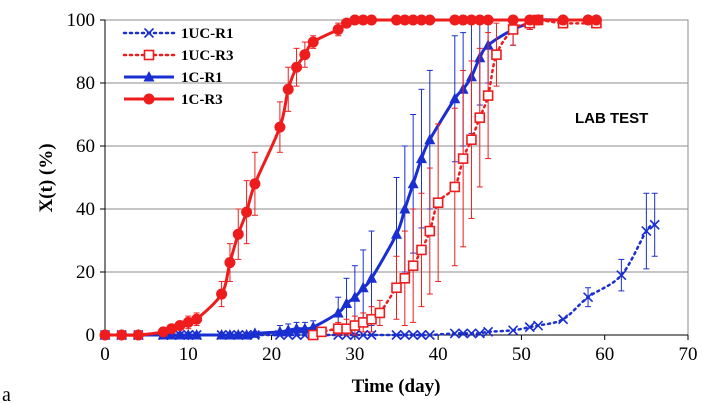 Image resolution: width=702 pixels, height=403 pixels. Describe the element at coordinates (178, 67) in the screenshot. I see `legend: 1UC-R1 1UC-R3 1C-R1 1C-R3` at that location.